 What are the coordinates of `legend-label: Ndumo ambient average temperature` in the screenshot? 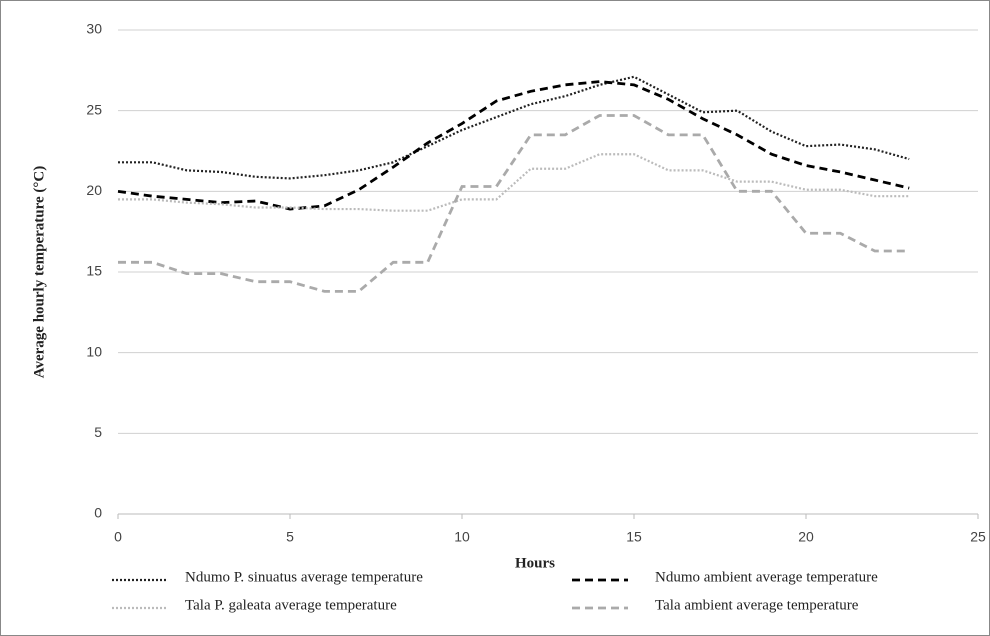 It's located at (766, 577).